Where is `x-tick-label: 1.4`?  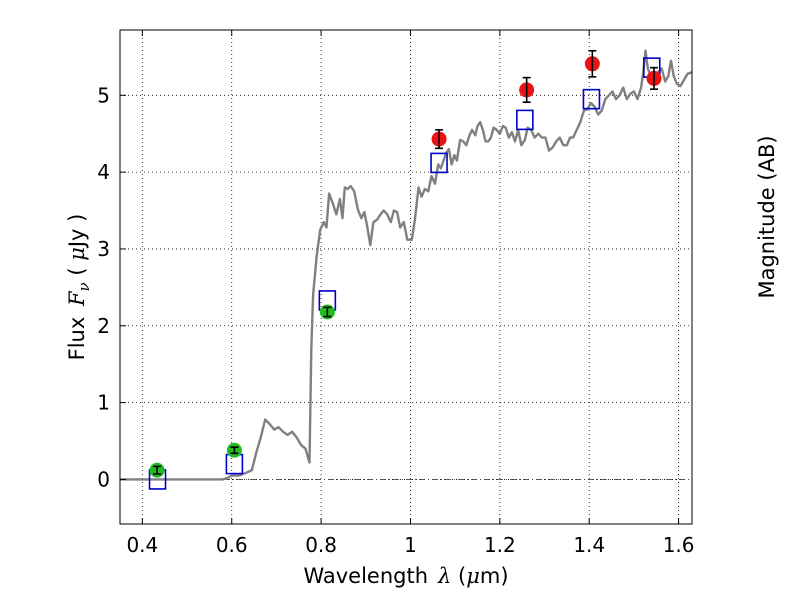
x-tick-label: 1.4 is located at coordinates (589, 545).